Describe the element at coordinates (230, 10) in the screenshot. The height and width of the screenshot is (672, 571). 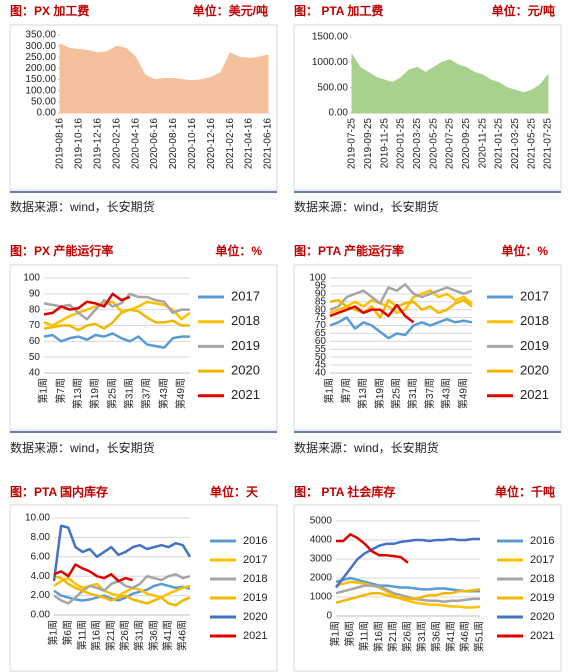
I see `unit-label: 单位：美元/吨` at that location.